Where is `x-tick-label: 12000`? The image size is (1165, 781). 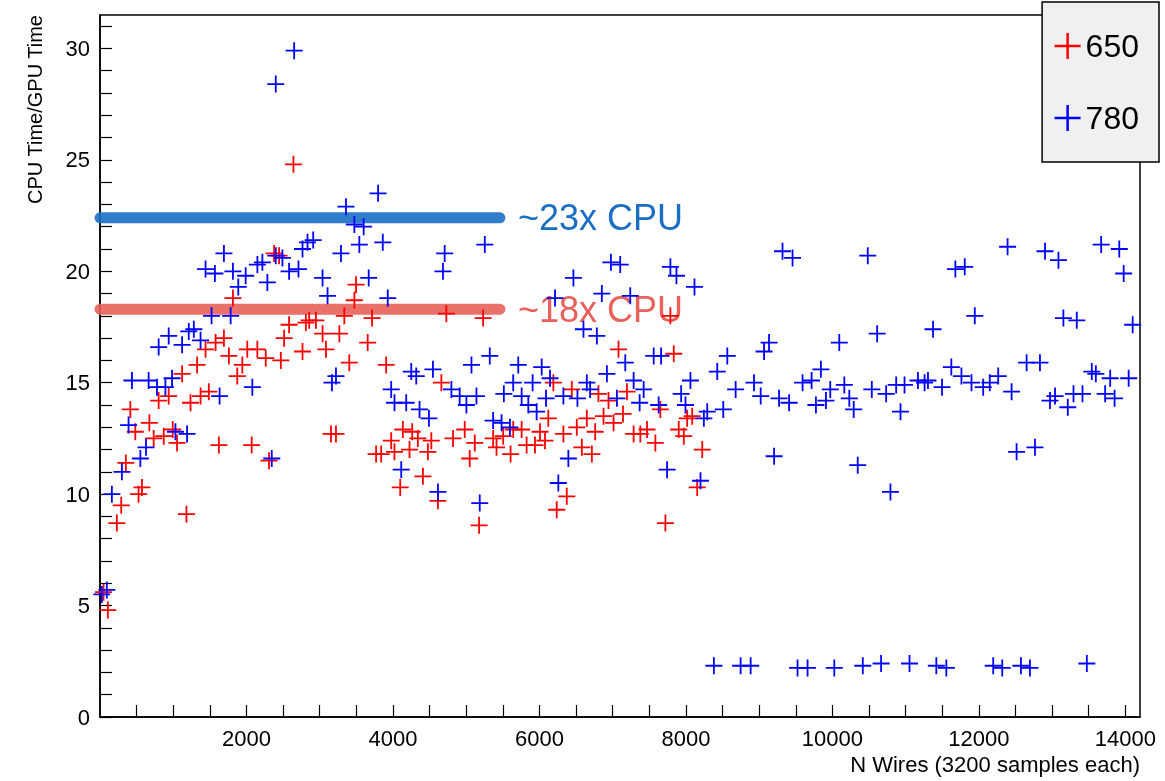
x-tick-label: 12000 is located at coordinates (979, 738).